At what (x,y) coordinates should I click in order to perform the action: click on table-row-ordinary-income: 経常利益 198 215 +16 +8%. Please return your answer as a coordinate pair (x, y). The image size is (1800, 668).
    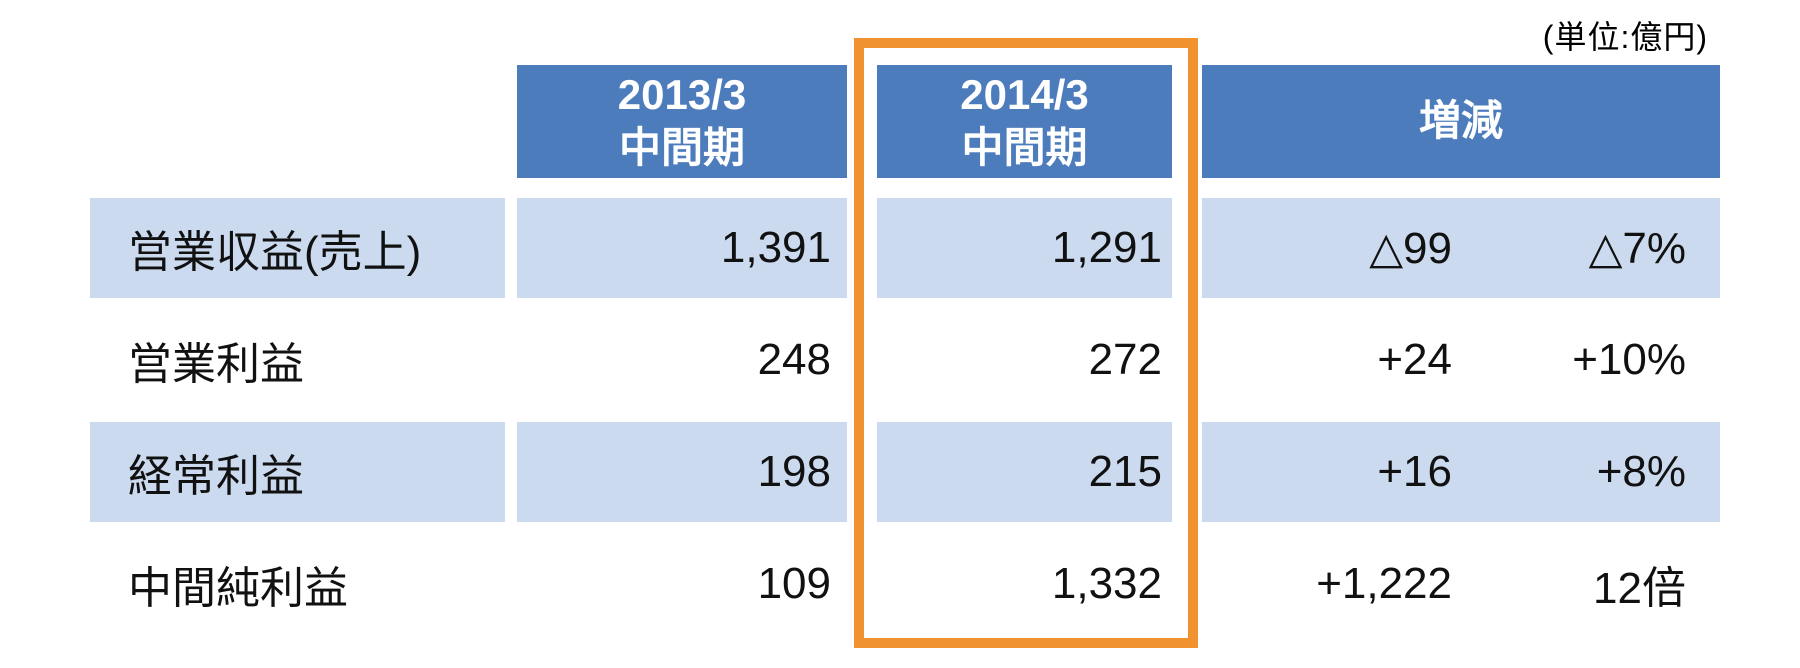
    Looking at the image, I should click on (905, 472).